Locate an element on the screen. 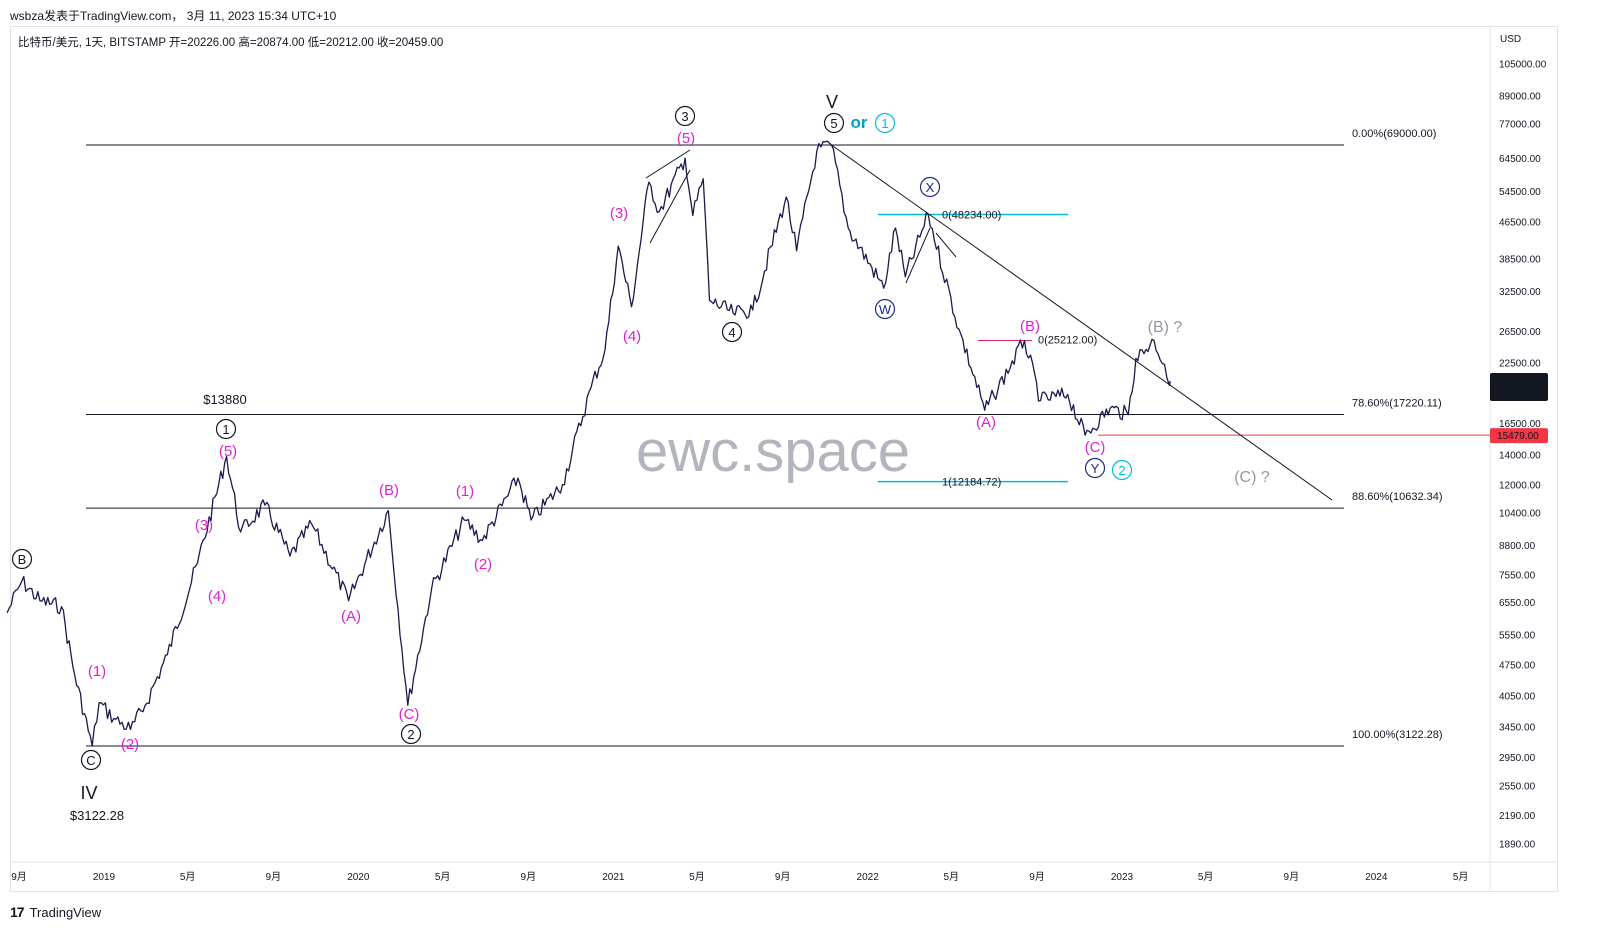 The image size is (1603, 947). fib-small-label: 0(25212.00) is located at coordinates (1067, 340).